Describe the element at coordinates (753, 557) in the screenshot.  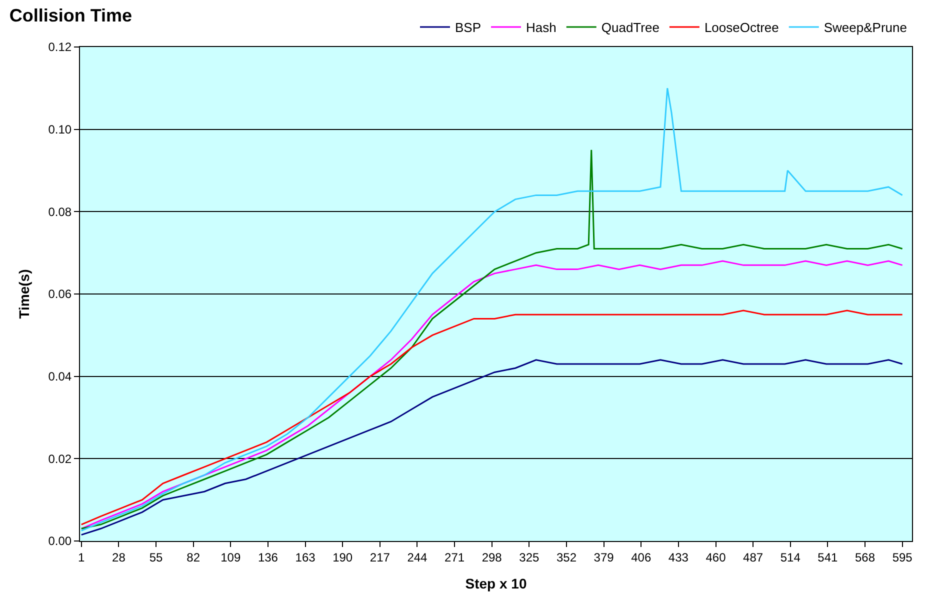
I see `x-tick-label: 487` at that location.